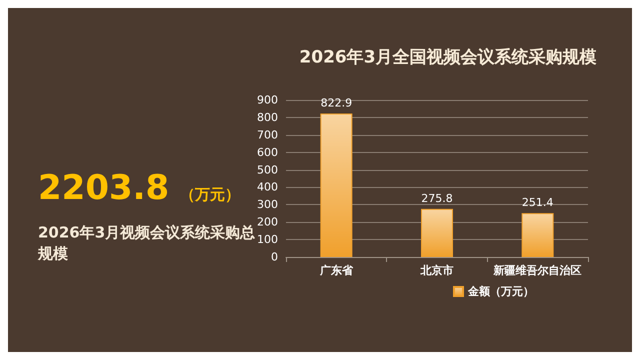 The height and width of the screenshot is (360, 640). Describe the element at coordinates (267, 205) in the screenshot. I see `y-tick-label: 300` at that location.